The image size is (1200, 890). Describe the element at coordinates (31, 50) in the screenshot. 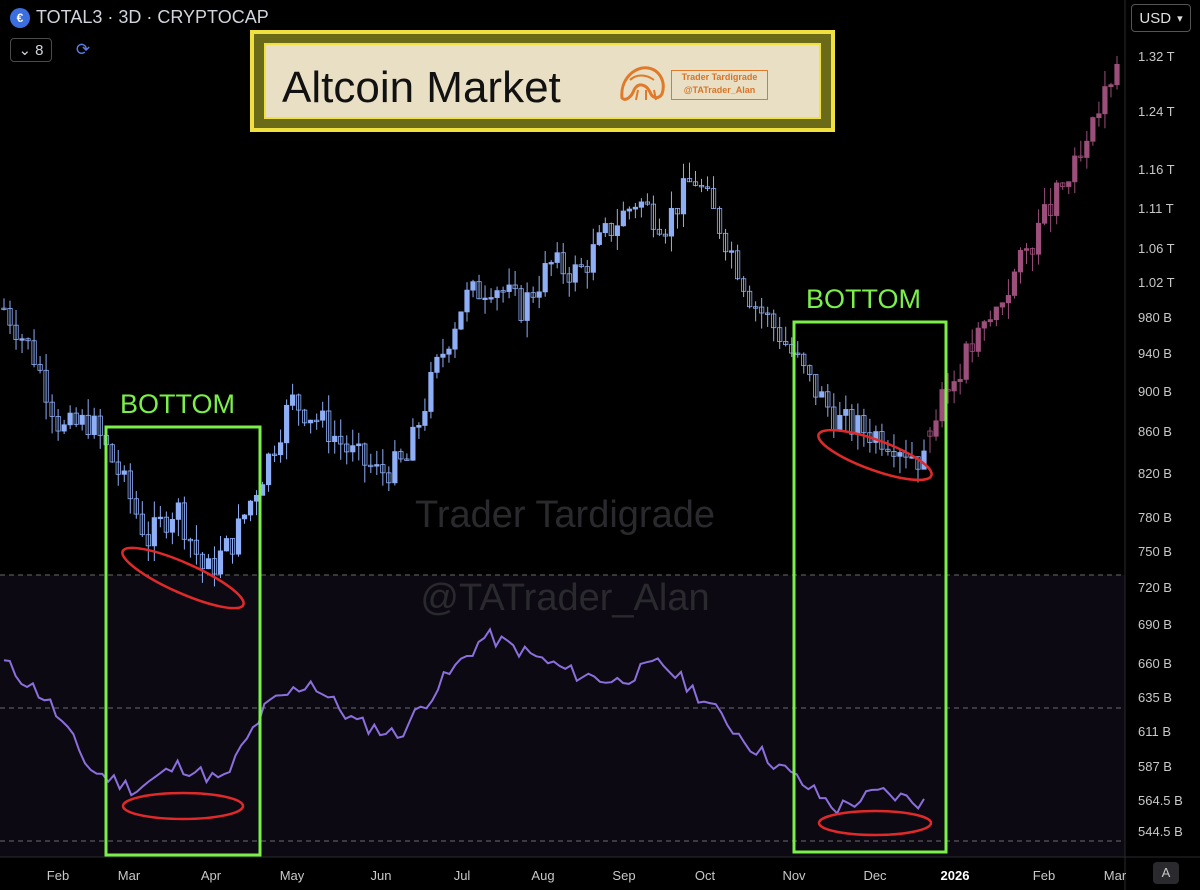

I see `indicator-collapse-button: ⌄ 8` at that location.